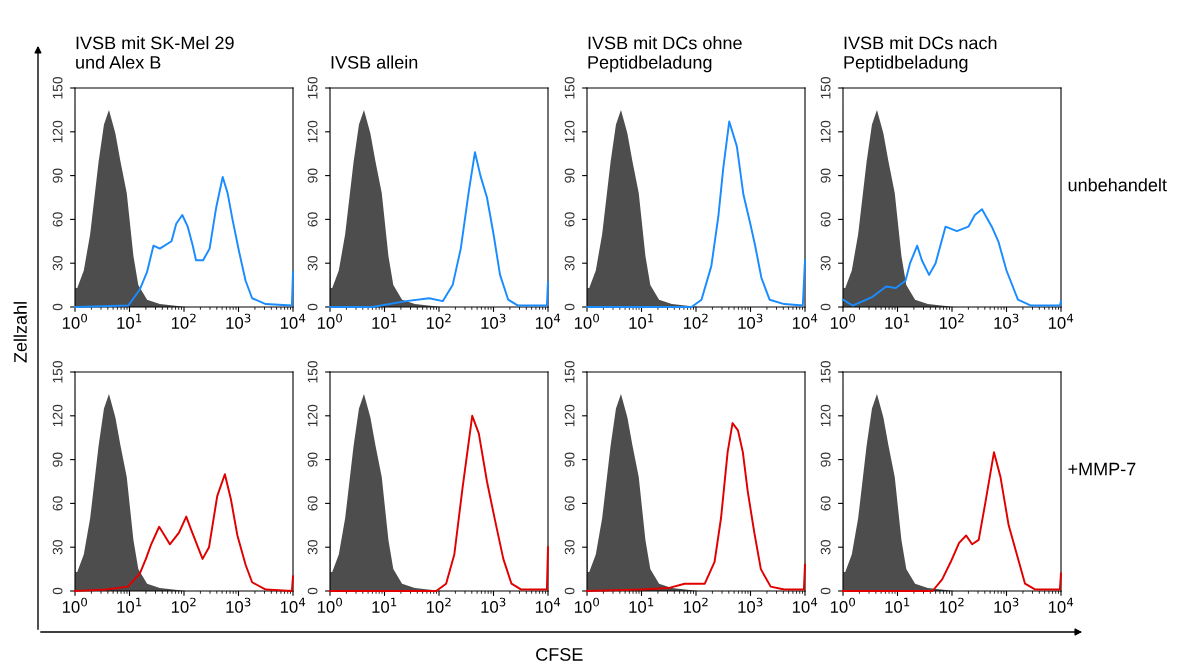  I want to click on text: CFSE, so click(559, 654).